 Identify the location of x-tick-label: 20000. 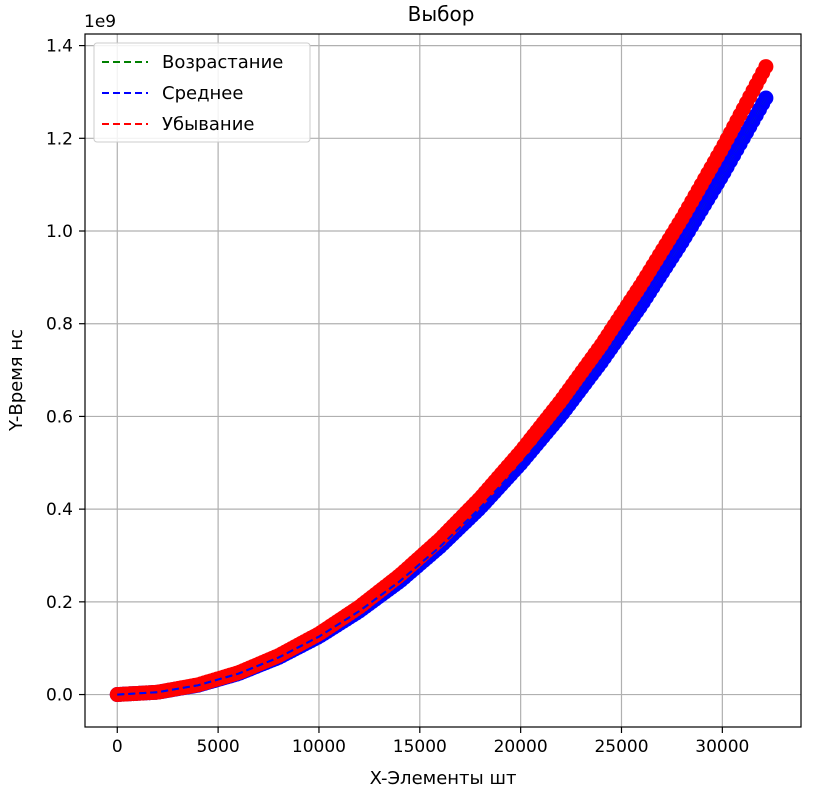
(521, 747).